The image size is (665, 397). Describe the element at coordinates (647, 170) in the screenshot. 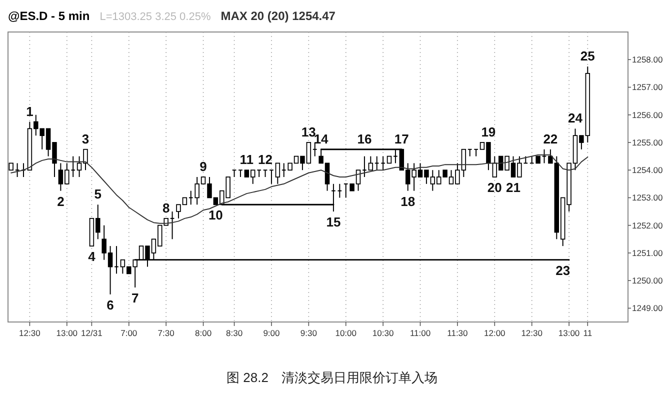

I see `y-tick-label: 1254.00` at that location.